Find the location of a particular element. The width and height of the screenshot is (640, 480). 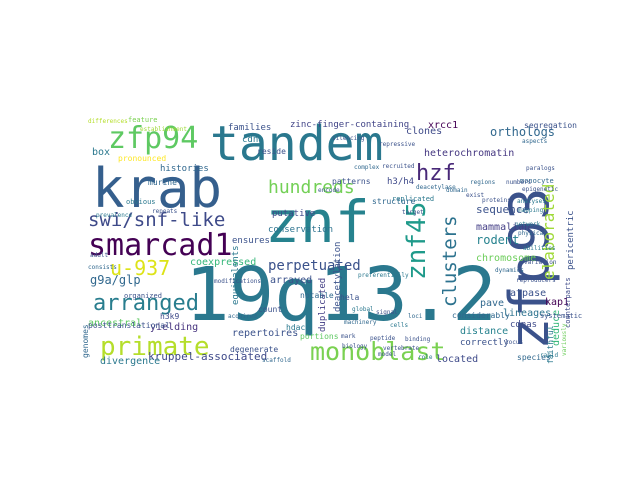

cloud-word: mark is located at coordinates (348, 336).